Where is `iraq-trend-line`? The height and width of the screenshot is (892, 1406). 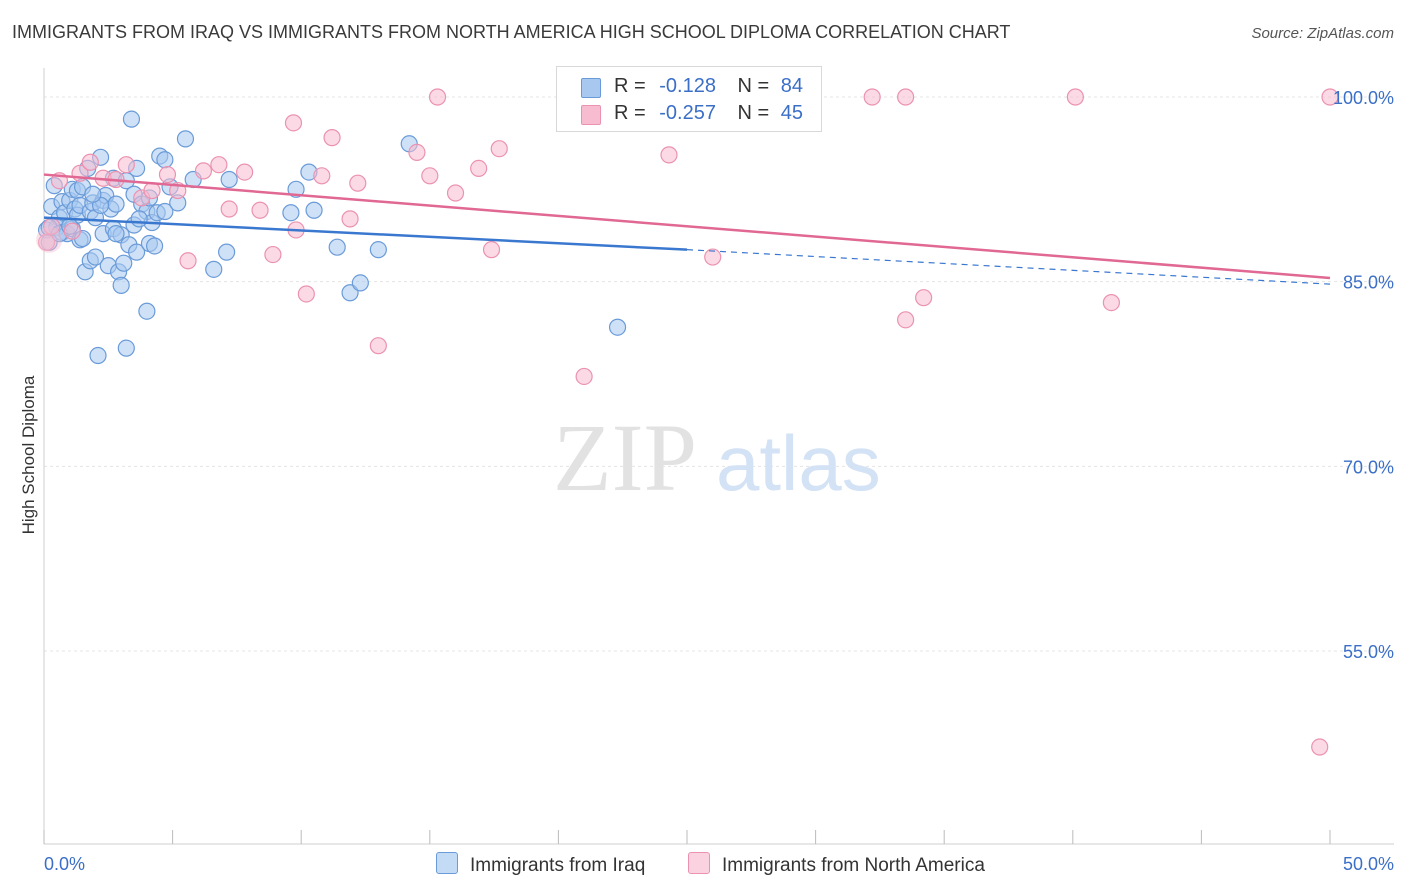
iraq-trend-line is located at coordinates (365, 233).